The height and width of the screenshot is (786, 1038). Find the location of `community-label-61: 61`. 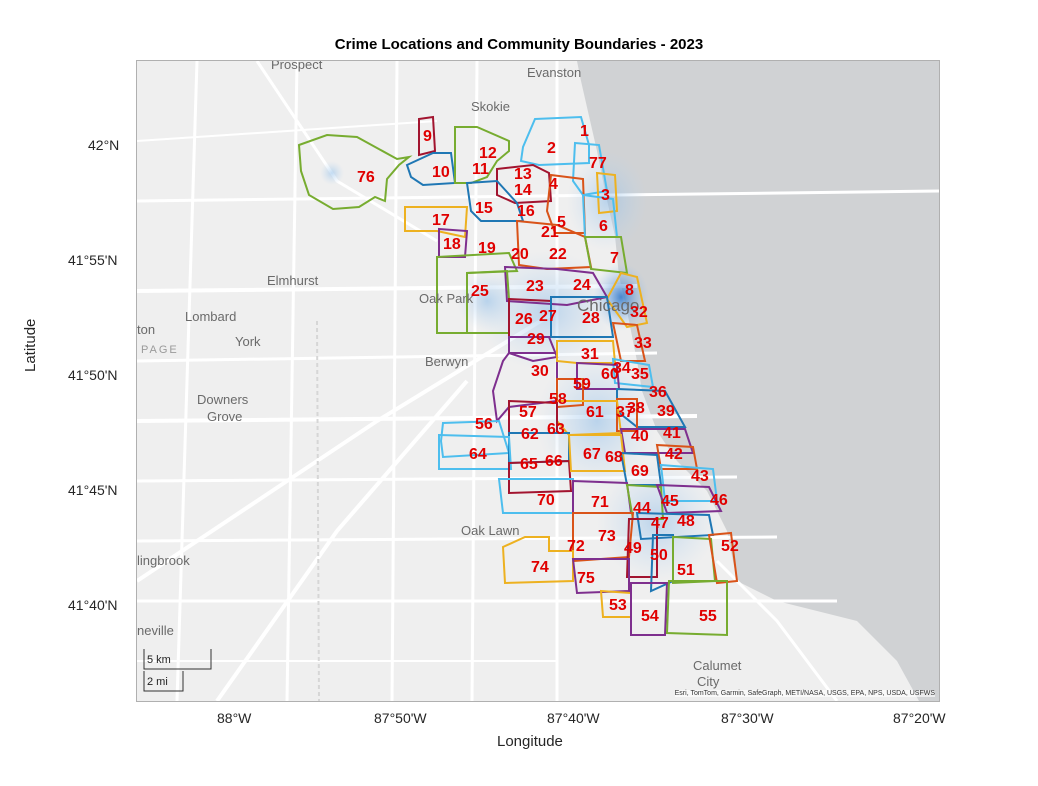

community-label-61: 61 is located at coordinates (595, 412).